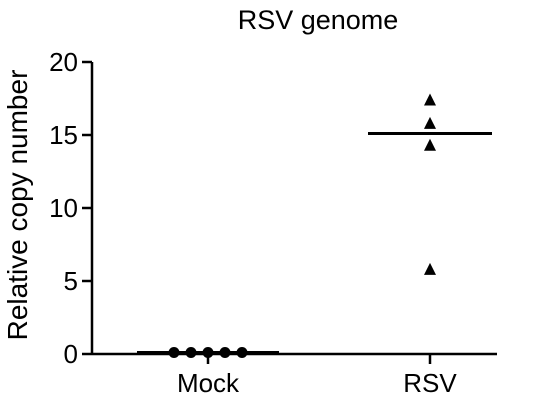  Describe the element at coordinates (63, 62) in the screenshot. I see `y-tick-label: 20` at that location.